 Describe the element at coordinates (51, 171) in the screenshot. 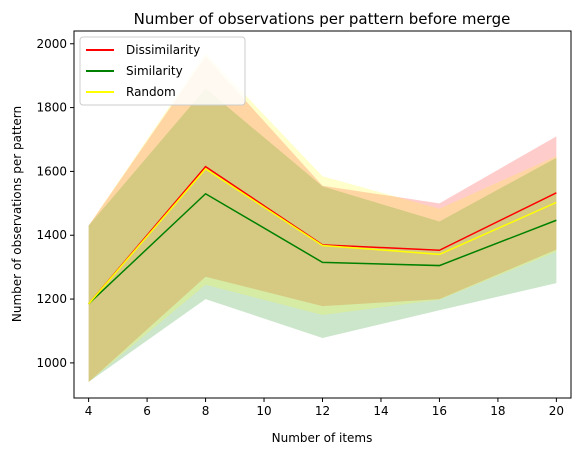

I see `y-tick-label: 1600` at that location.